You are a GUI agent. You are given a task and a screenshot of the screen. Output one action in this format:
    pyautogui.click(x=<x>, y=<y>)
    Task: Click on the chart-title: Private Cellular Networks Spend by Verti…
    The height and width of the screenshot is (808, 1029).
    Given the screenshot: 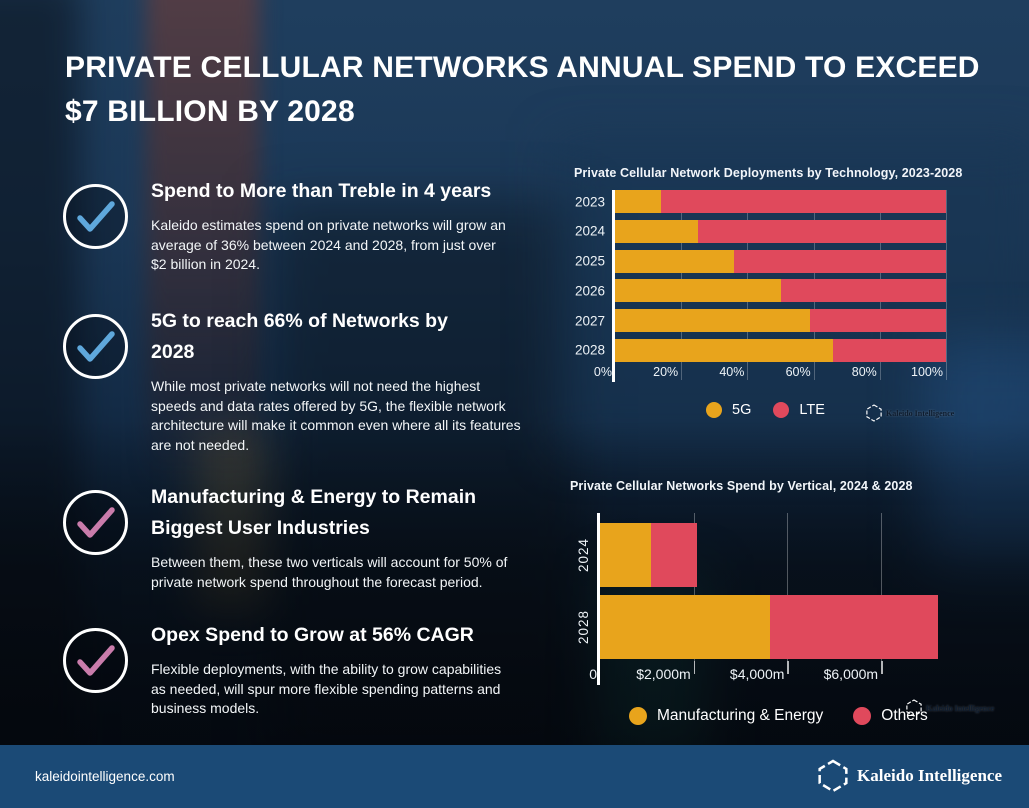 What is the action you would take?
    pyautogui.click(x=741, y=486)
    